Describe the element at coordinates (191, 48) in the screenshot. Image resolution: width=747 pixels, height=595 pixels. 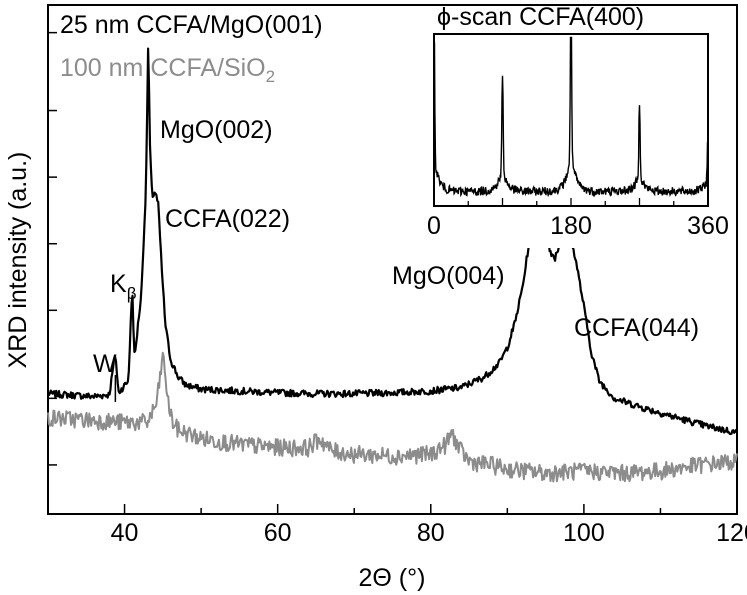
I see `legend: 25 nm CCFA/MgO(001) 100 nm CCFA/SiO2` at that location.